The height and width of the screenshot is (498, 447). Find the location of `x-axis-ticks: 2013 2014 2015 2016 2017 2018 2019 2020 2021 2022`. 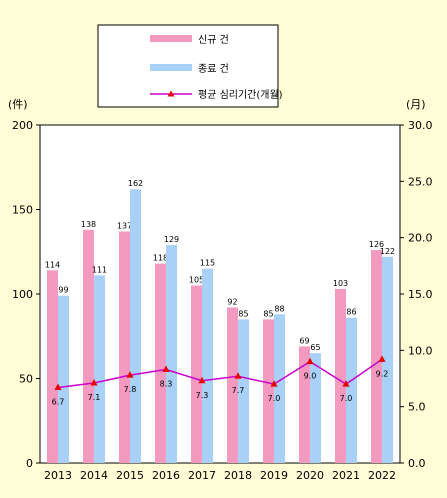

x-axis-ticks: 2013 2014 2015 2016 2017 2018 2019 2020 2021 2022 is located at coordinates (220, 475).